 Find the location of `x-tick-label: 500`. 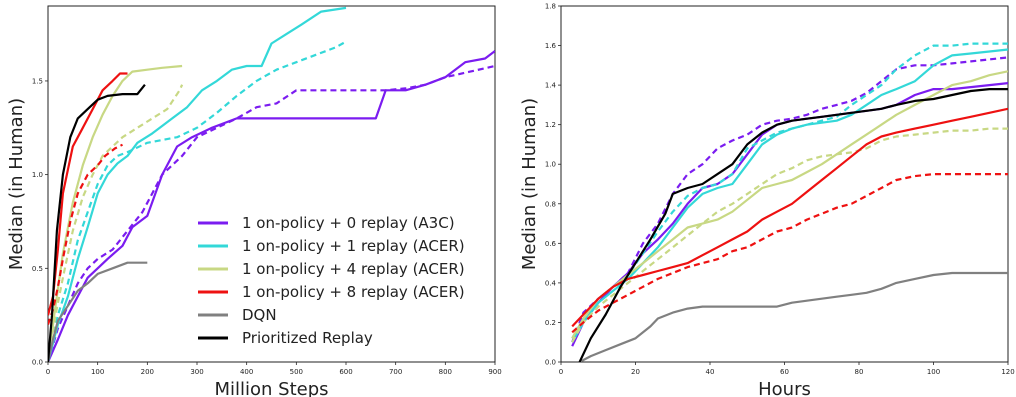

x-tick-label: 500 is located at coordinates (296, 372).